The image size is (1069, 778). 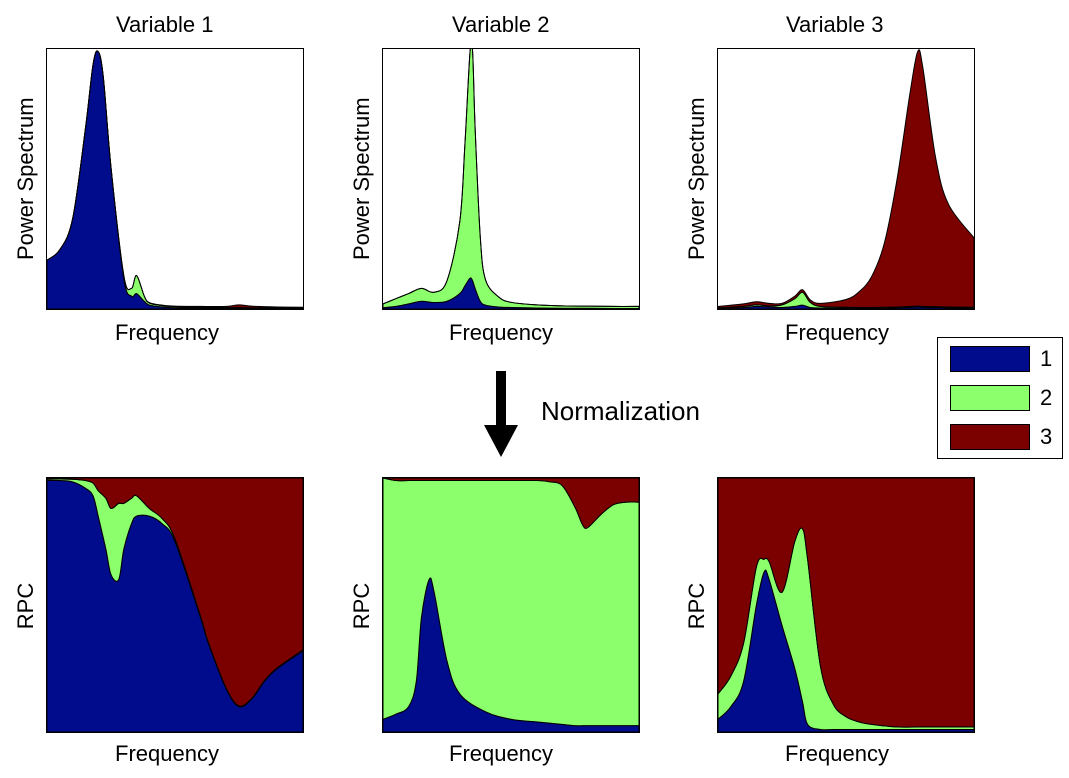 What do you see at coordinates (1046, 436) in the screenshot?
I see `legend-label-3: 3` at bounding box center [1046, 436].